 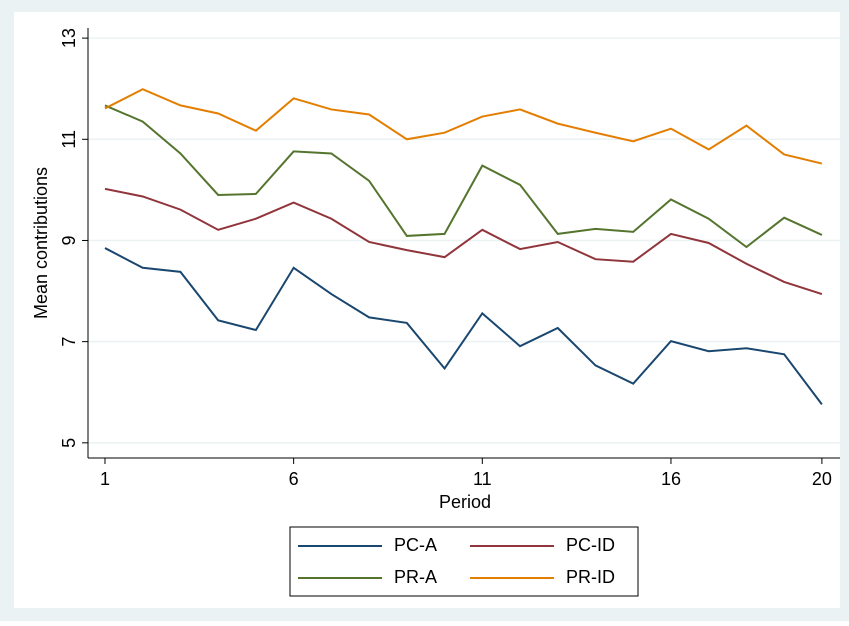 What do you see at coordinates (590, 545) in the screenshot?
I see `legend-label: PC-ID` at bounding box center [590, 545].